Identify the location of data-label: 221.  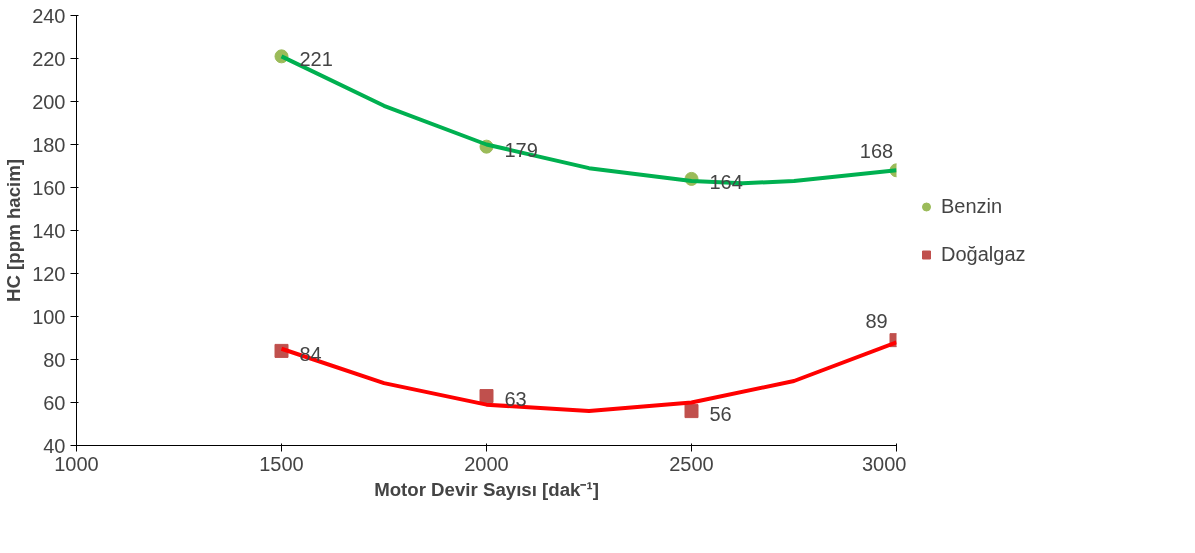
(316, 59).